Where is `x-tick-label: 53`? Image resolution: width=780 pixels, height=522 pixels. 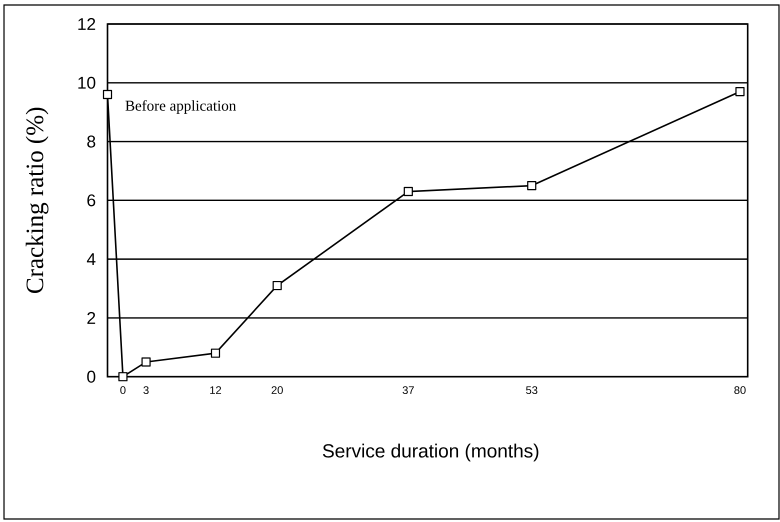 x-tick-label: 53 is located at coordinates (532, 390).